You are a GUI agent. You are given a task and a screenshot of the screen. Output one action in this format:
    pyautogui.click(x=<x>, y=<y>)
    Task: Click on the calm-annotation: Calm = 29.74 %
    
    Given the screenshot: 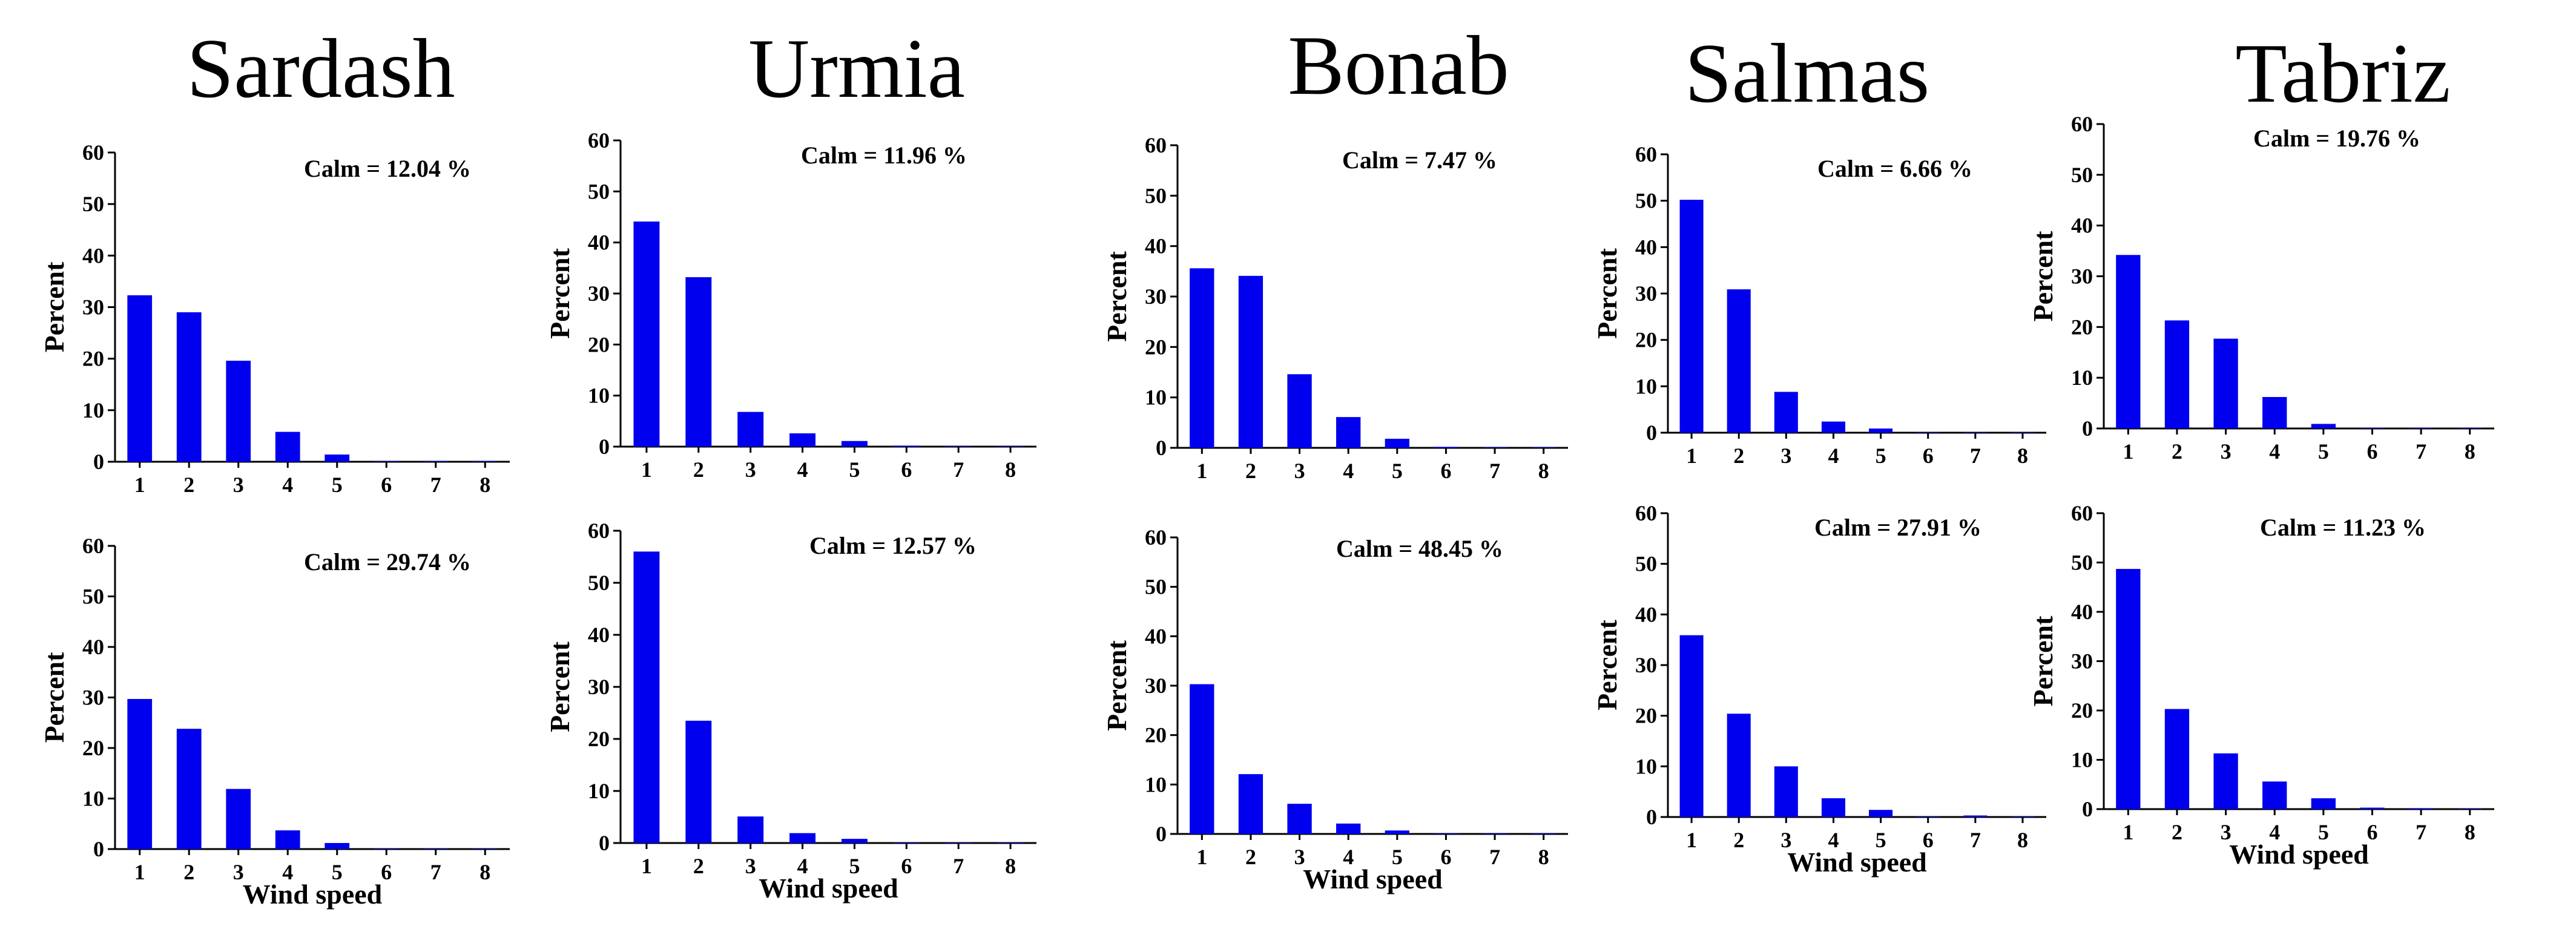 What is the action you would take?
    pyautogui.click(x=387, y=562)
    